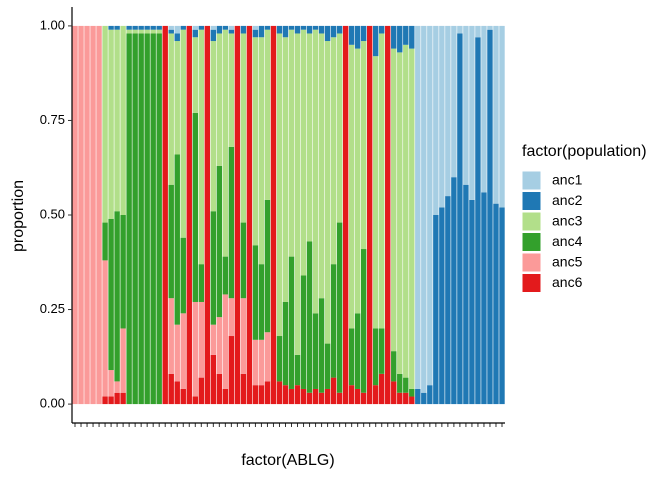 The image size is (672, 480). Describe the element at coordinates (567, 221) in the screenshot. I see `legend-label: anc3` at that location.